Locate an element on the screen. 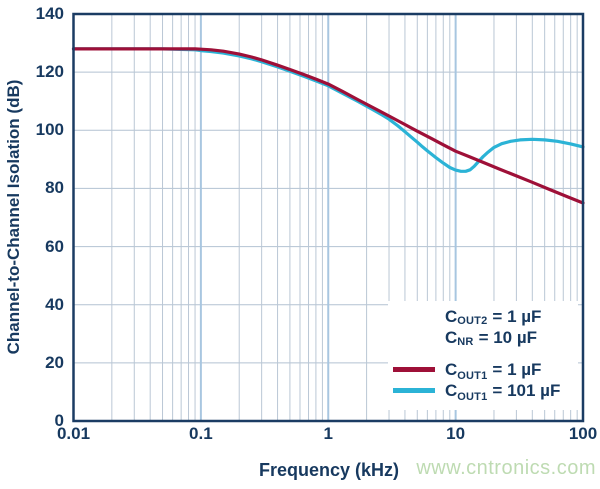 This screenshot has height=489, width=600. legend-note-cout2: C OUT2 = 1 µF is located at coordinates (483, 316).